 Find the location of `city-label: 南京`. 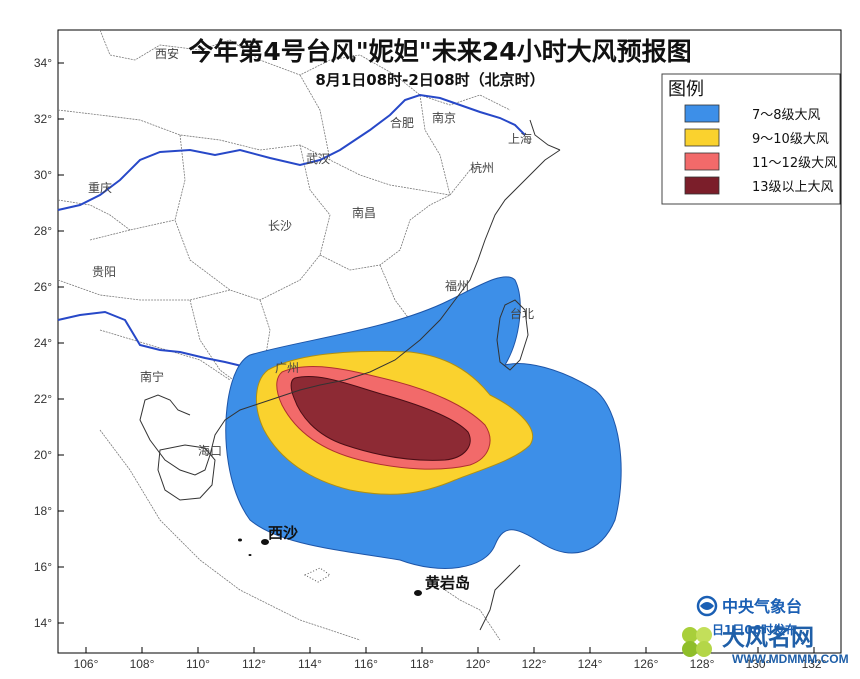

city-label: 南京 is located at coordinates (444, 117).